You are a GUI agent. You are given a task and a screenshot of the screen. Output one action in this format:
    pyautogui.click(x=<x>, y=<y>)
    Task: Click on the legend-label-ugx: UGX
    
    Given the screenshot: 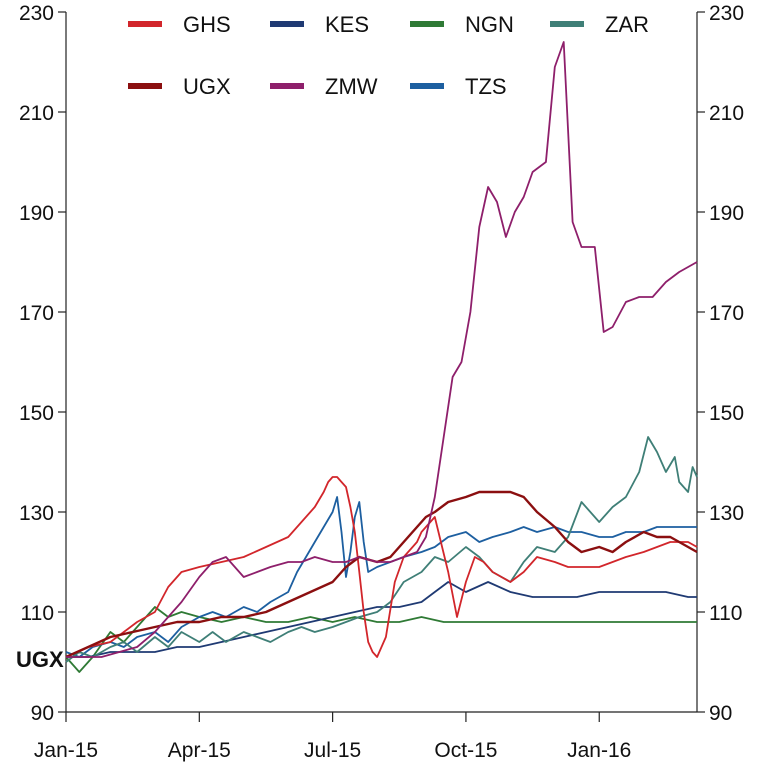 What is the action you would take?
    pyautogui.click(x=207, y=86)
    